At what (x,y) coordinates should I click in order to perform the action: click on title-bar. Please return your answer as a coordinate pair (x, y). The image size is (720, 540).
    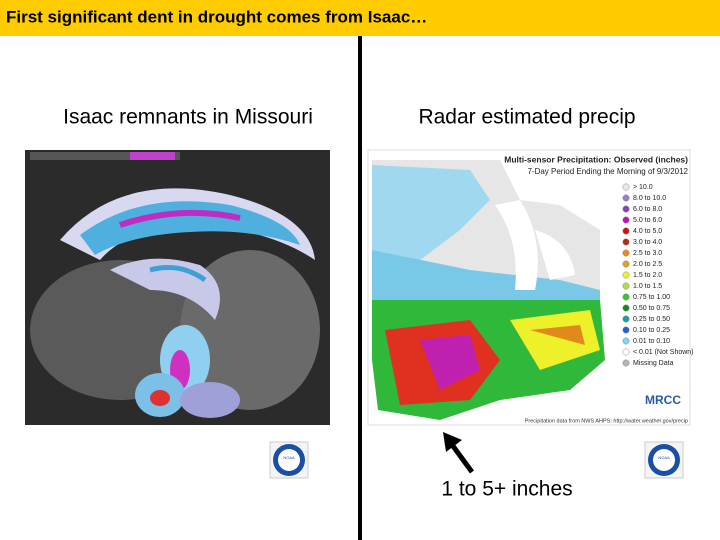
    Looking at the image, I should click on (360, 18).